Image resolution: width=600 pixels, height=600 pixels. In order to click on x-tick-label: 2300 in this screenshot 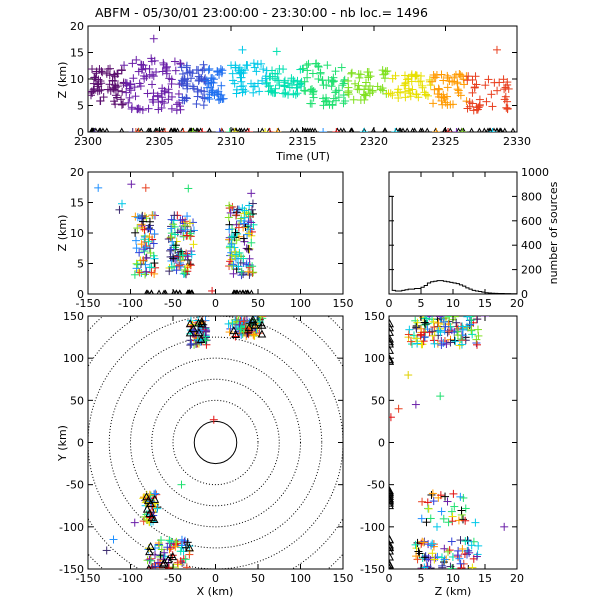, I will do `click(88, 141)`.